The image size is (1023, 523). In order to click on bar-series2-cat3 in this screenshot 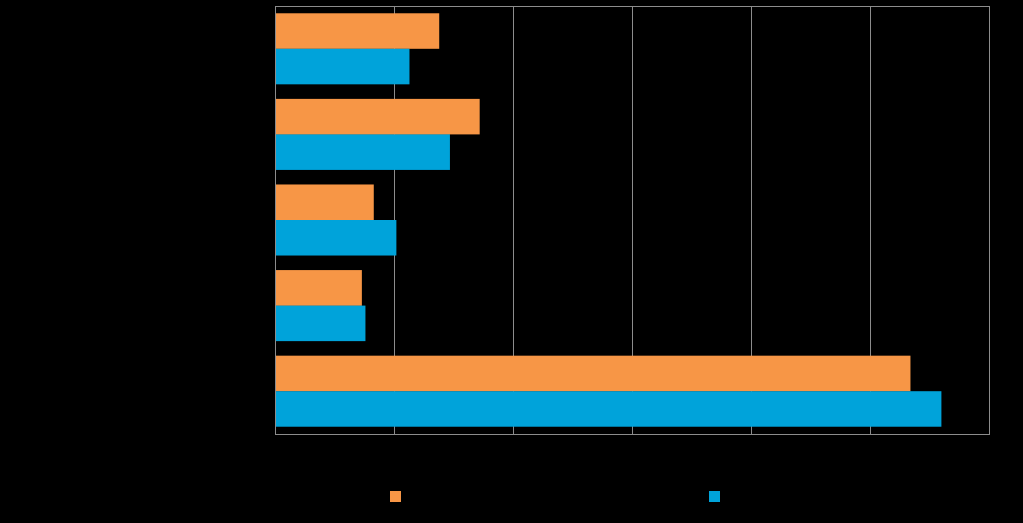, I will do `click(336, 238)`.